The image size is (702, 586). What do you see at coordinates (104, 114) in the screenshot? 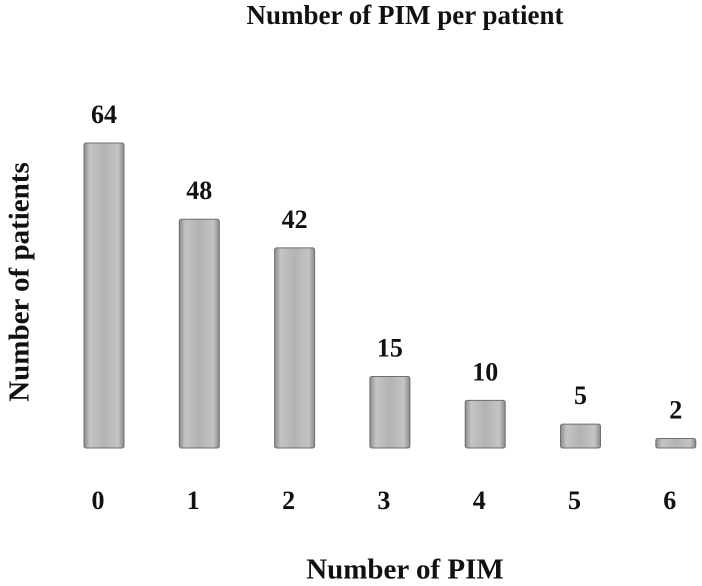
I see `data-label: 64` at bounding box center [104, 114].